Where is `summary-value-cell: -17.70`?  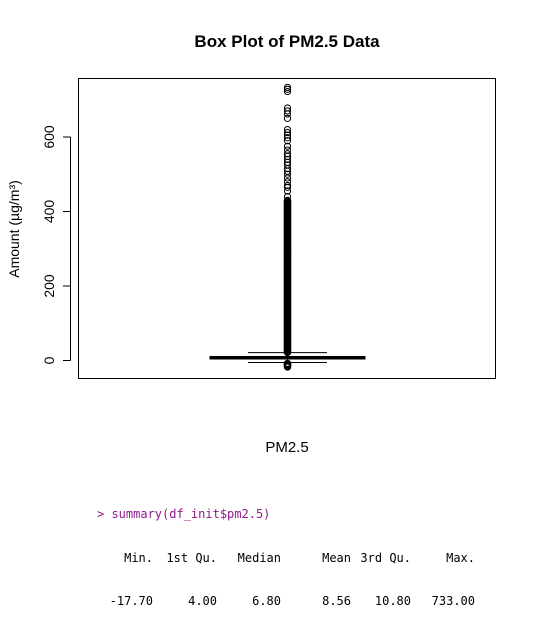 summary-value-cell: -17.70 is located at coordinates (131, 601).